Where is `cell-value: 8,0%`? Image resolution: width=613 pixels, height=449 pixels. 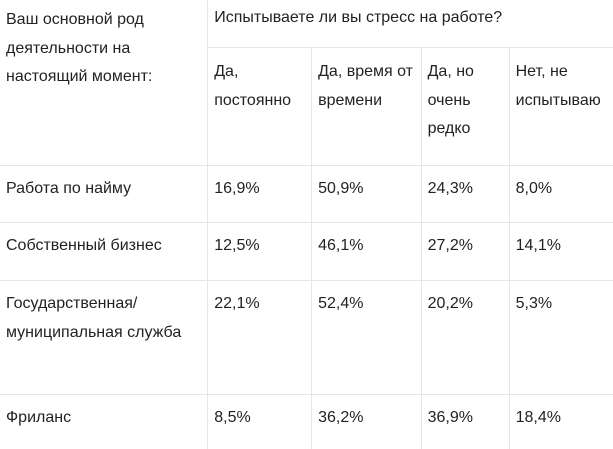 cell-value: 8,0% is located at coordinates (561, 194).